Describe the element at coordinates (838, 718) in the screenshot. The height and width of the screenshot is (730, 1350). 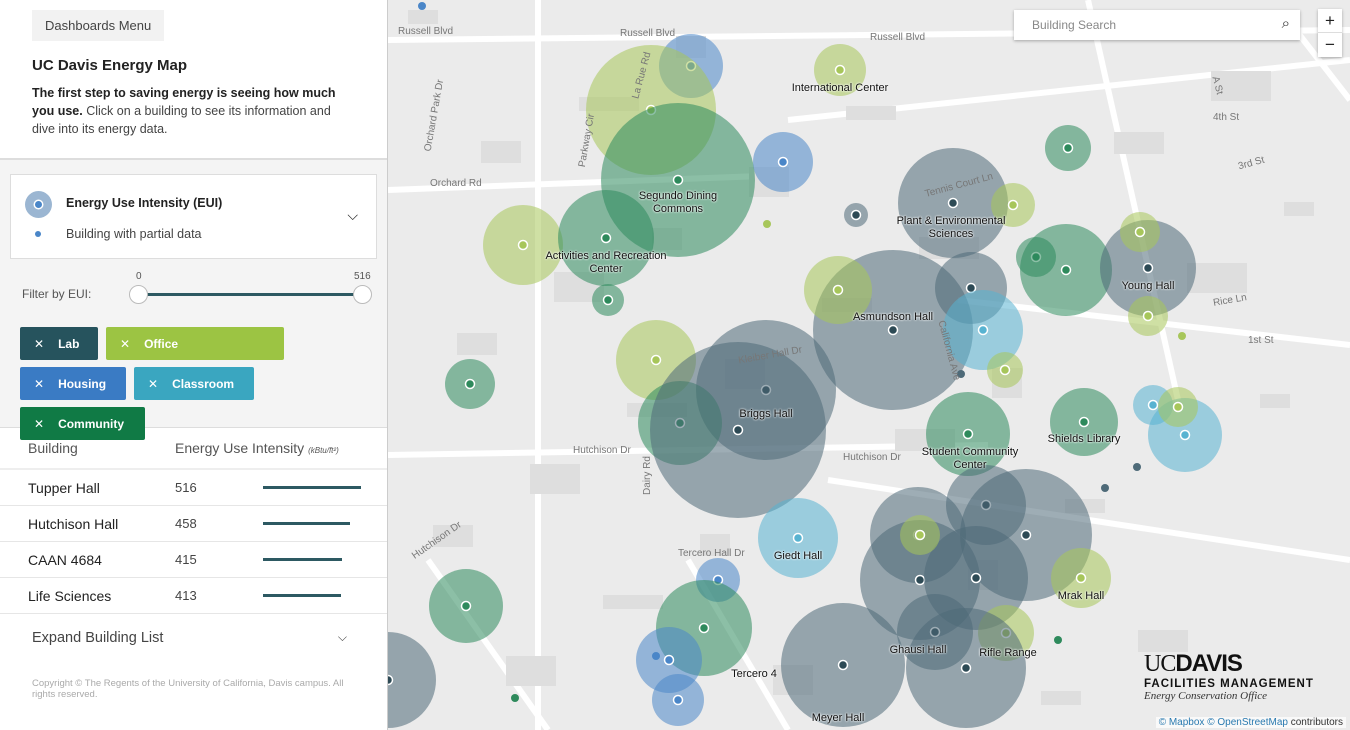
I see `building-label: Meyer Hall` at that location.